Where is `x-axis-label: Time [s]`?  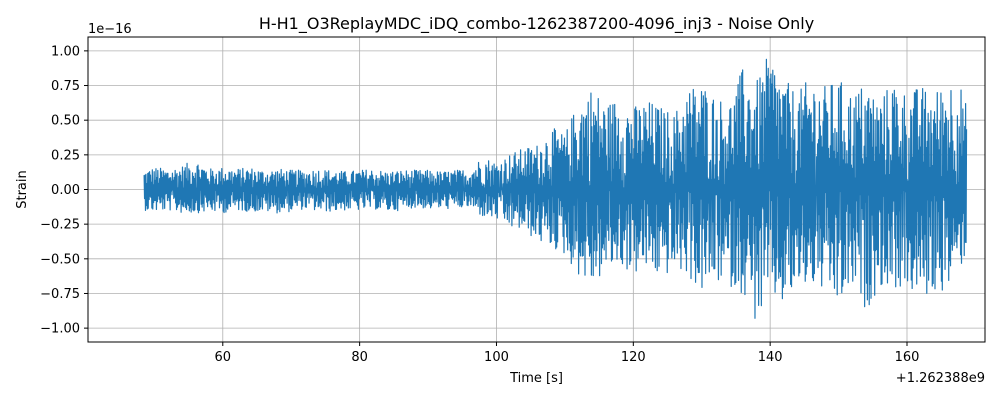
x-axis-label: Time [s] is located at coordinates (536, 378).